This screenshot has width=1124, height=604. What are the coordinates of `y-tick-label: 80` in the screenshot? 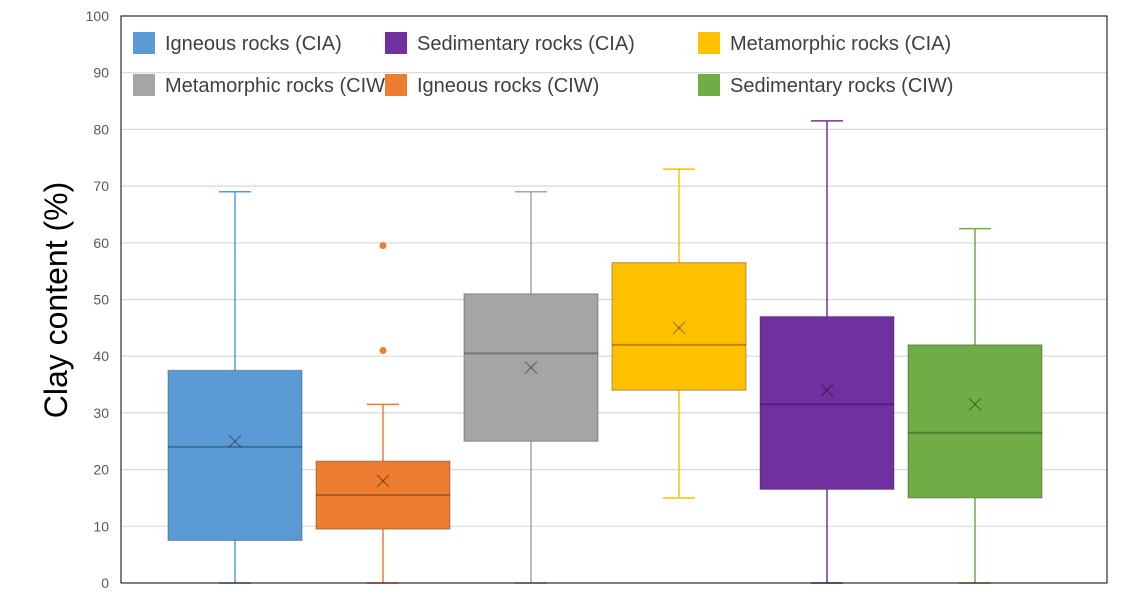 It's located at (101, 129).